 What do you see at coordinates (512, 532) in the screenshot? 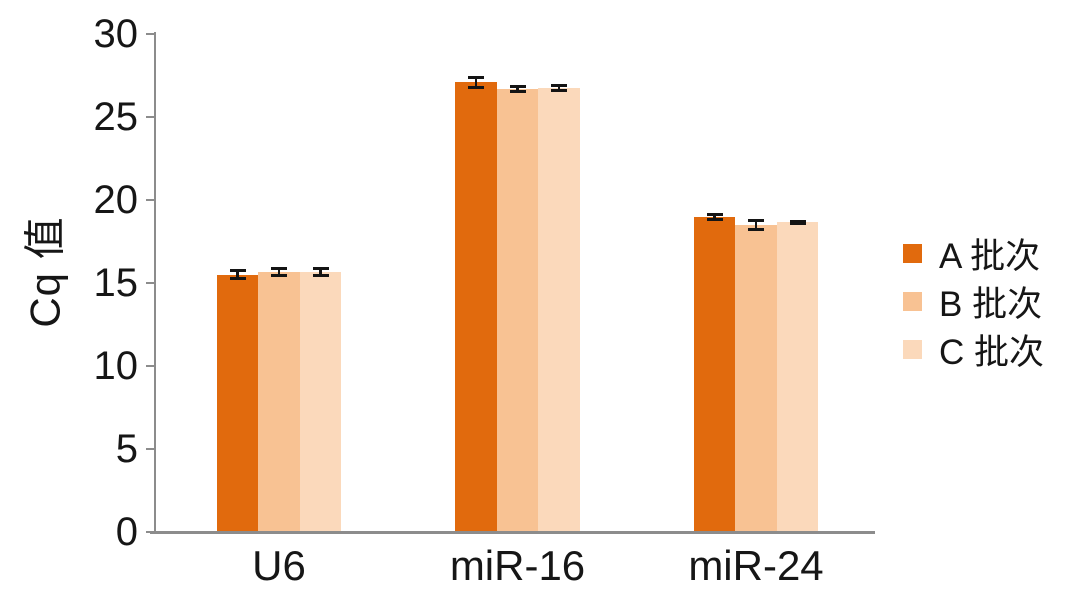
I see `x-axis-line` at bounding box center [512, 532].